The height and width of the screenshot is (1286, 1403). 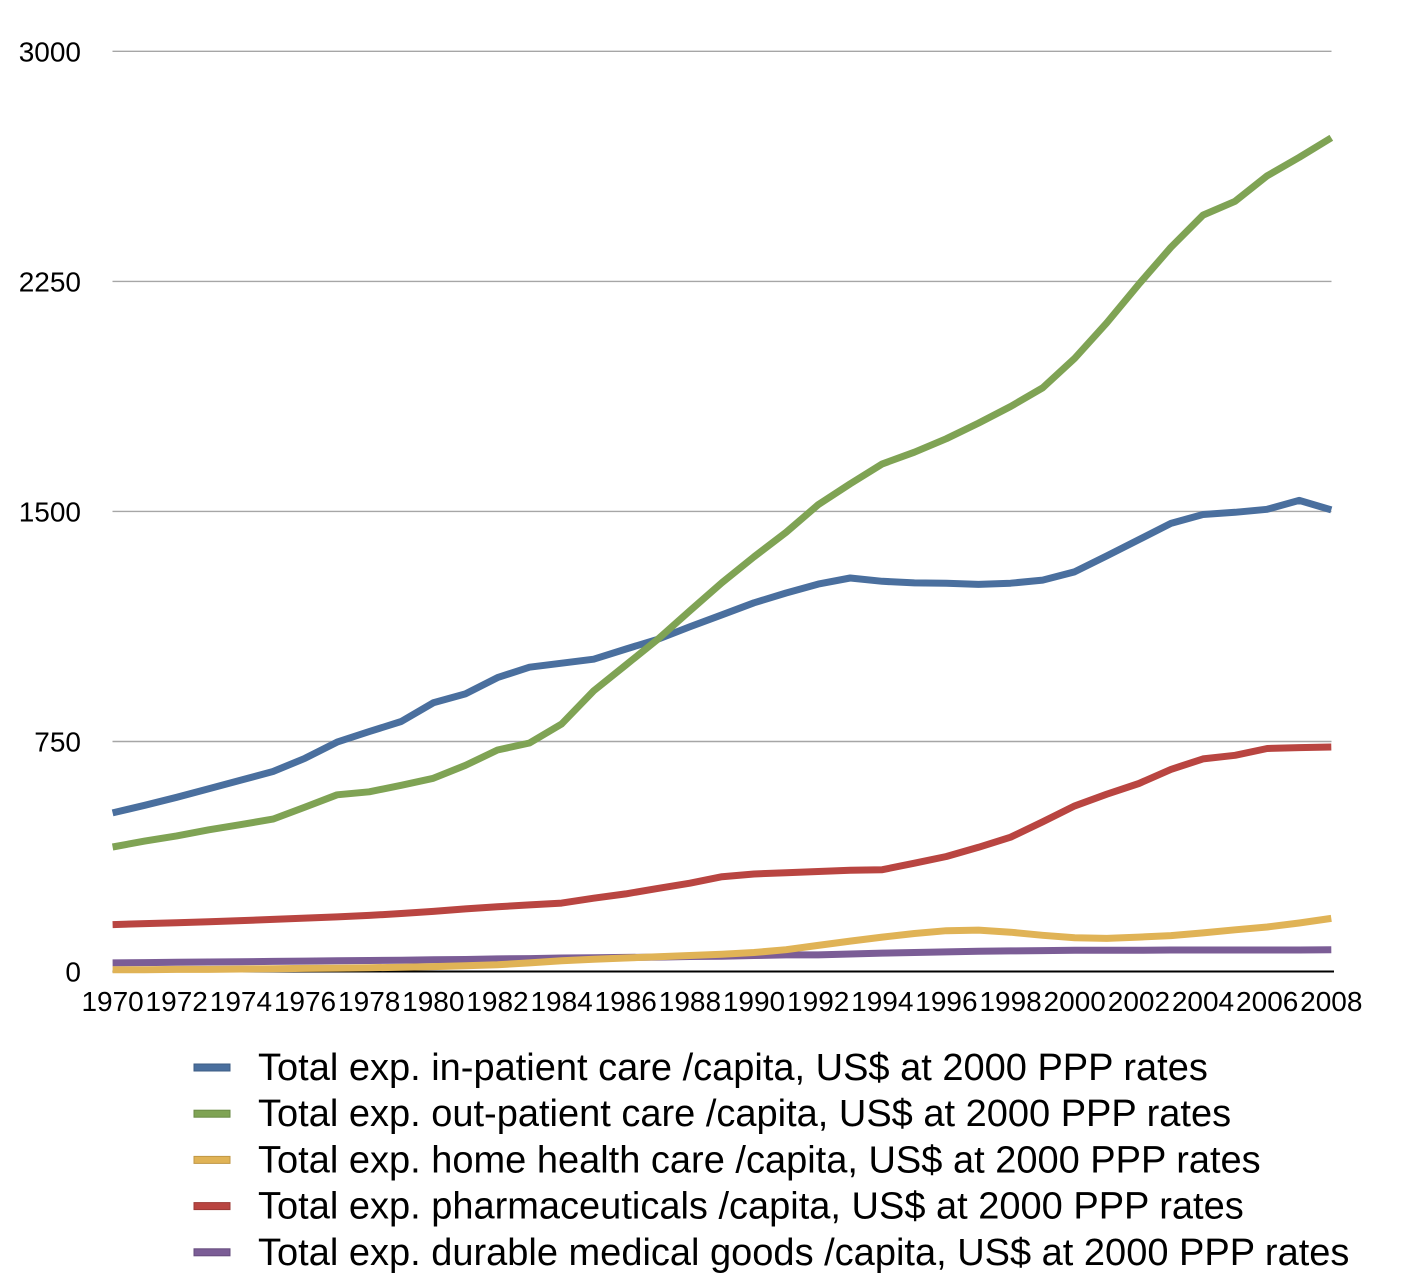 I want to click on svg-text: 2002, so click(x=1139, y=1001).